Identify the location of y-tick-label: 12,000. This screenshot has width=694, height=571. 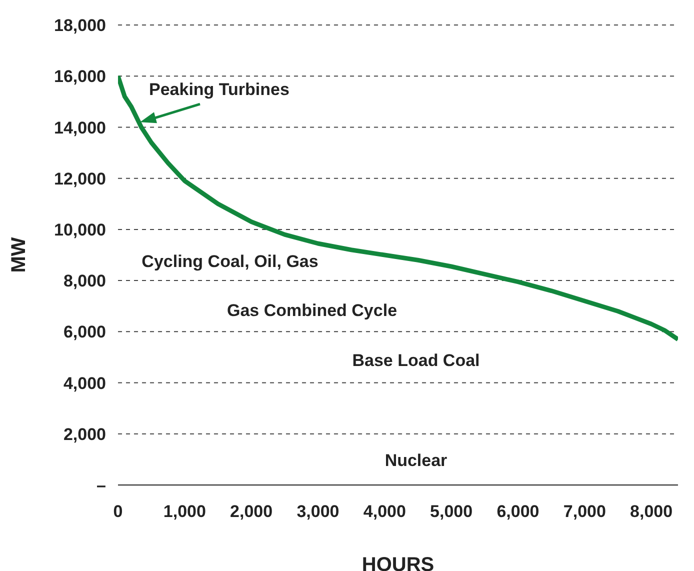
(80, 178).